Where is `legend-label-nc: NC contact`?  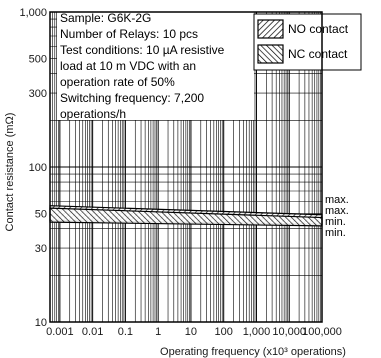
legend-label-nc: NC contact is located at coordinates (318, 54).